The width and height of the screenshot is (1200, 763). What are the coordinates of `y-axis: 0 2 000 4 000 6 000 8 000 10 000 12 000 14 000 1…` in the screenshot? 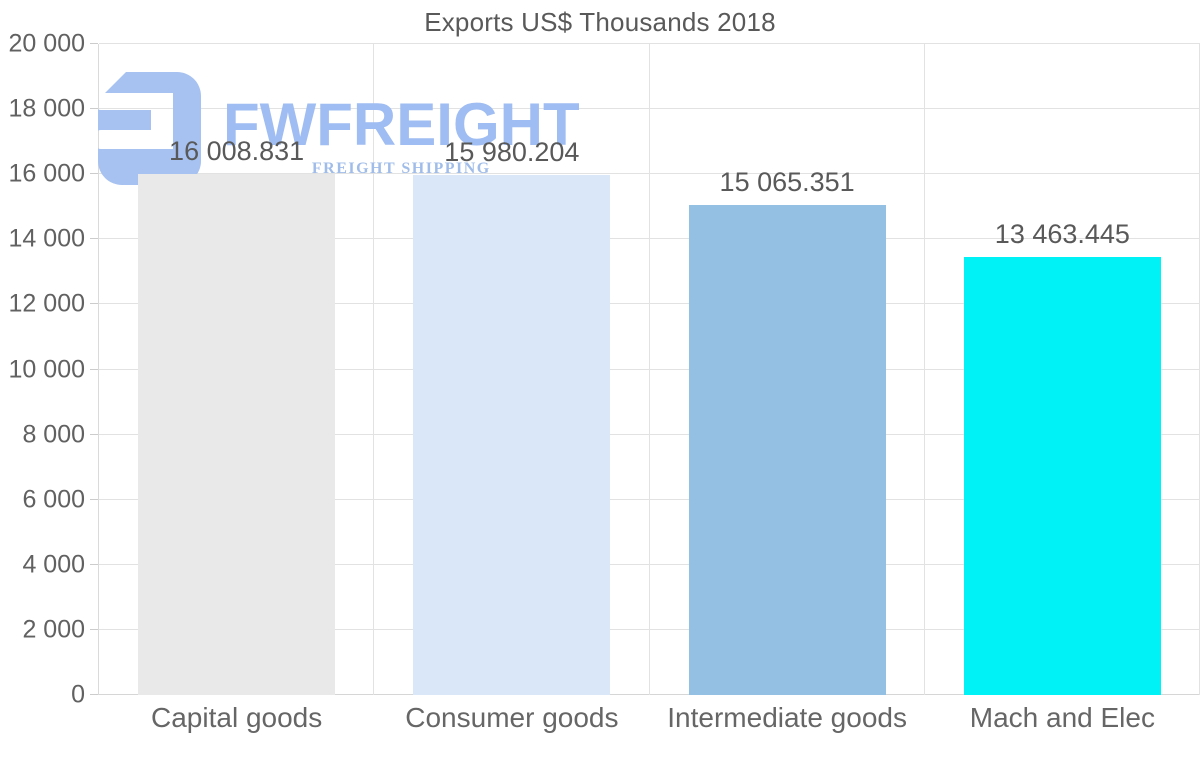 It's located at (49, 369).